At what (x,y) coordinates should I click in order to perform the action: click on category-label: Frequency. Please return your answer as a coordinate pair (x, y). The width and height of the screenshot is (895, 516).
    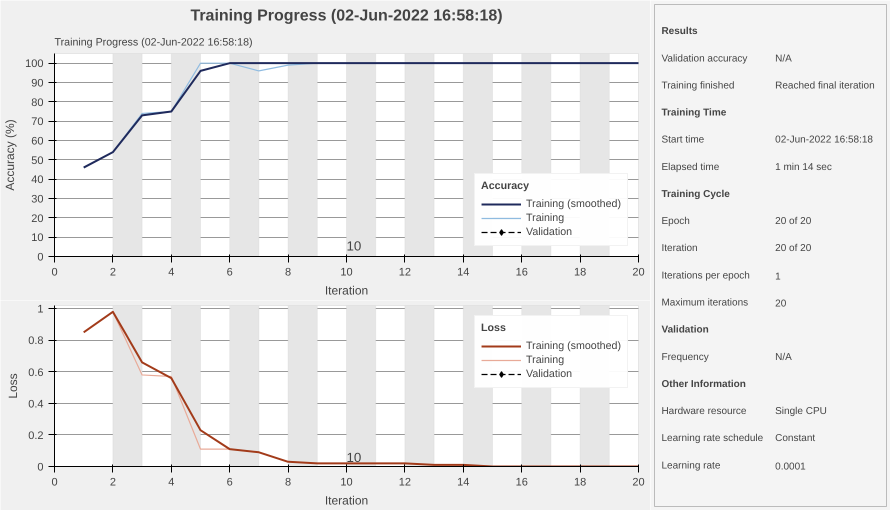
    Looking at the image, I should click on (685, 357).